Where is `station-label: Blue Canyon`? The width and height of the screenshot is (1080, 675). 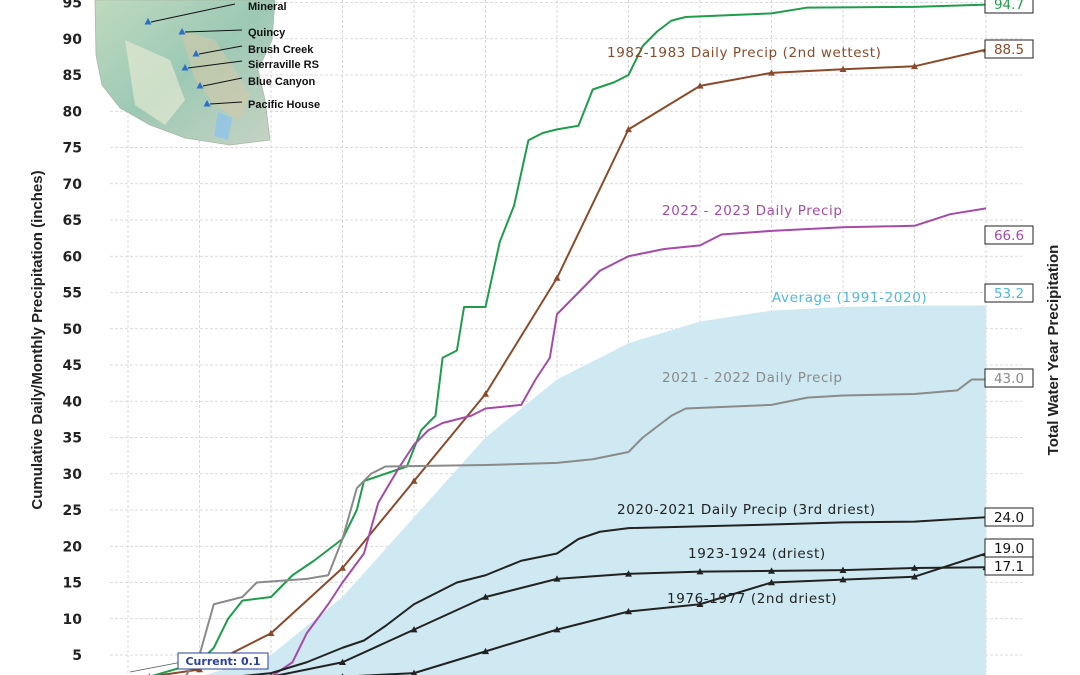
station-label: Blue Canyon is located at coordinates (282, 82).